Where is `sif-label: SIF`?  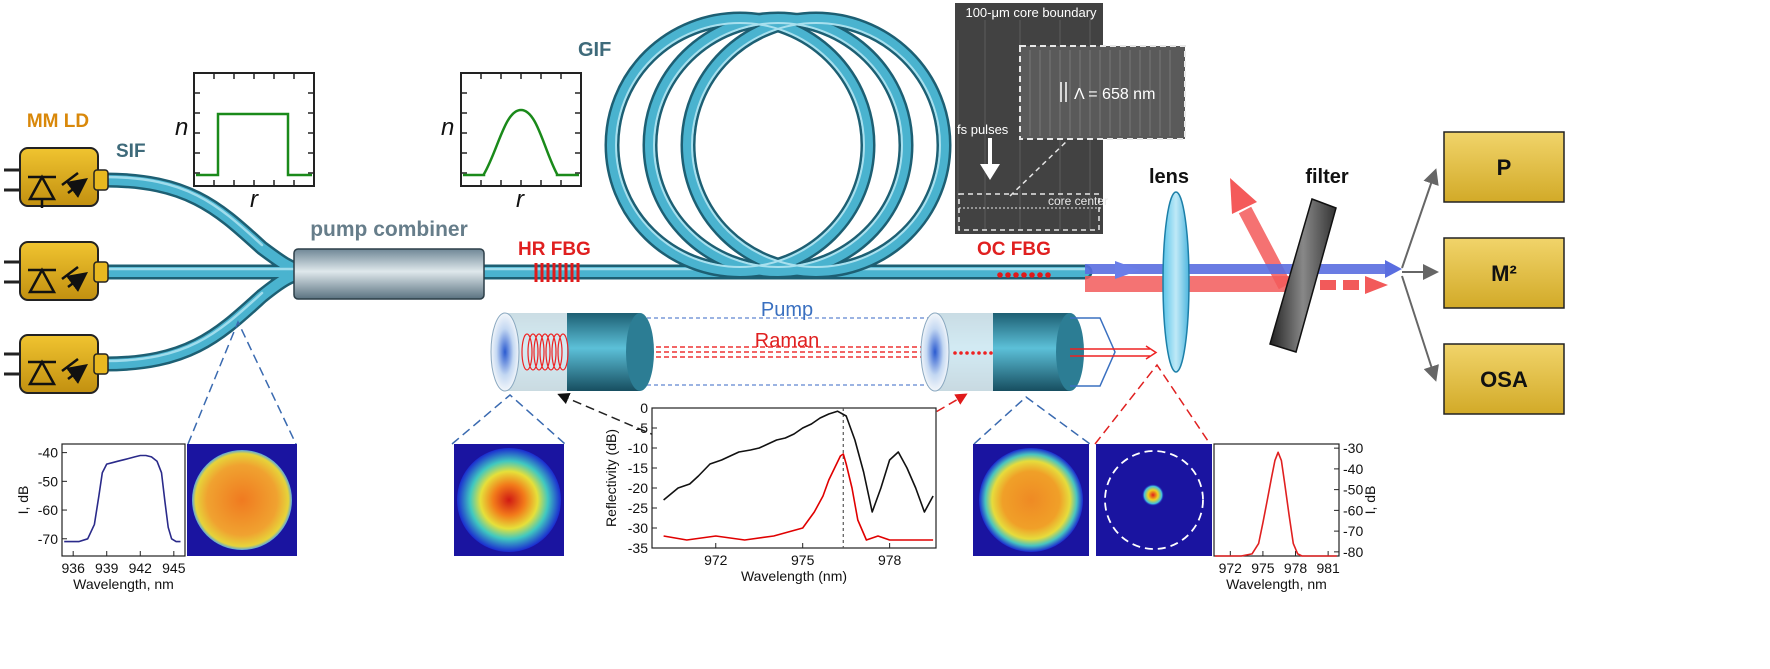 sif-label: SIF is located at coordinates (131, 151).